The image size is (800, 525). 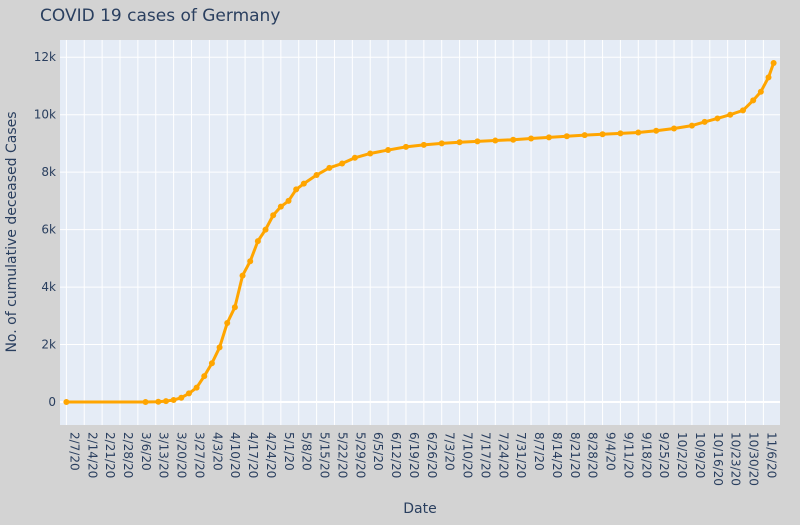 I want to click on x-tick-label: 9/18/20, so click(x=646, y=455).